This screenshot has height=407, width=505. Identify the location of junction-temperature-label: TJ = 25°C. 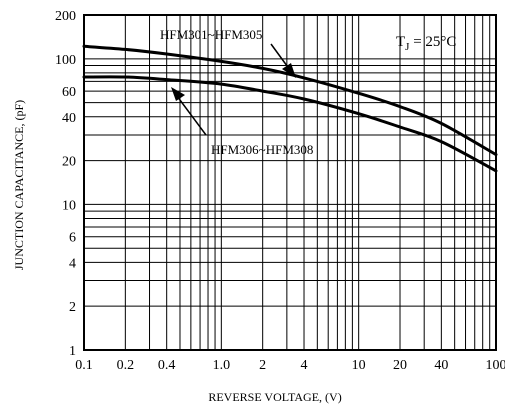
(426, 43).